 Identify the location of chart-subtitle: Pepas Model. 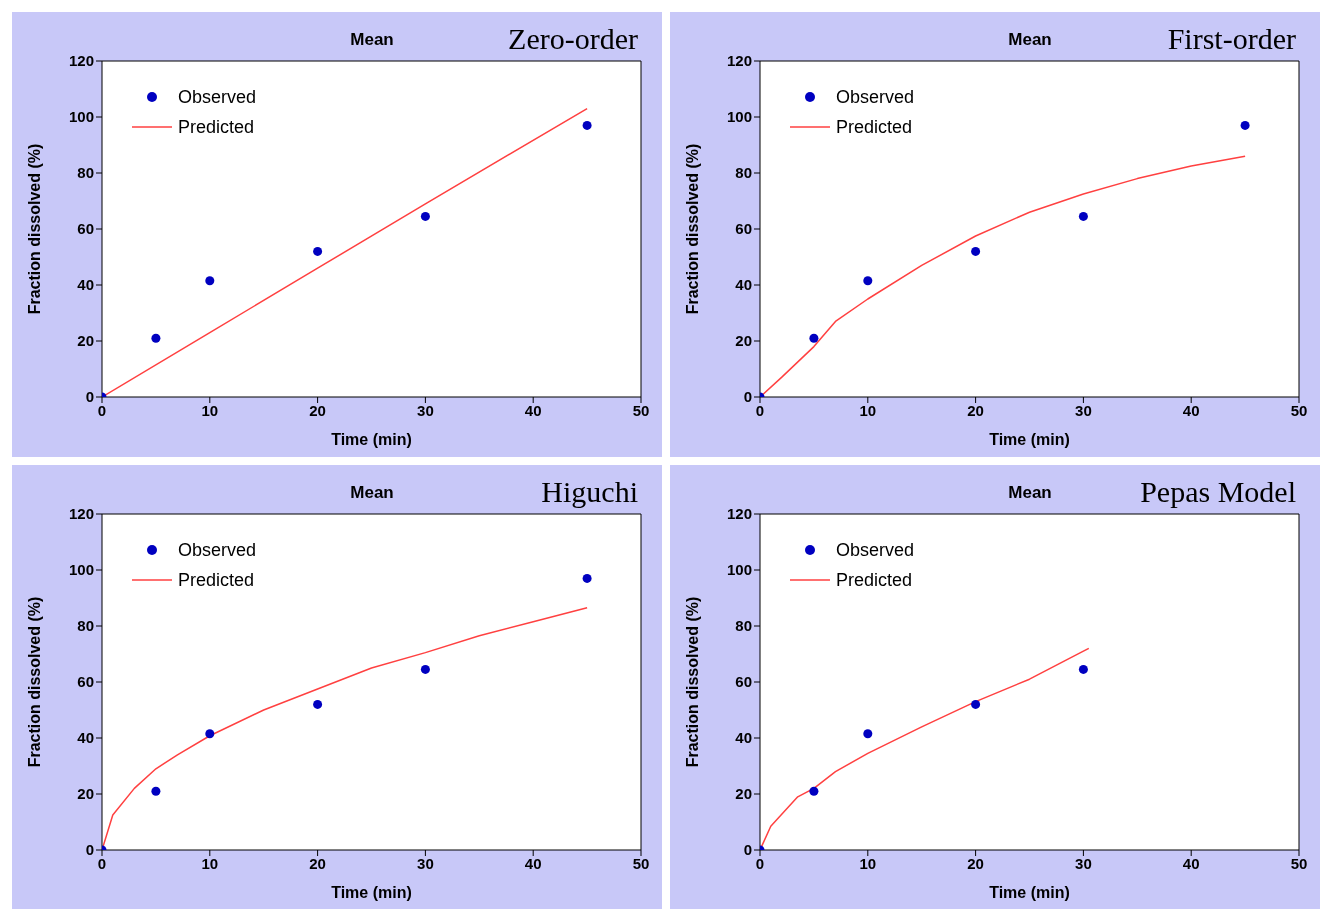
(1218, 492).